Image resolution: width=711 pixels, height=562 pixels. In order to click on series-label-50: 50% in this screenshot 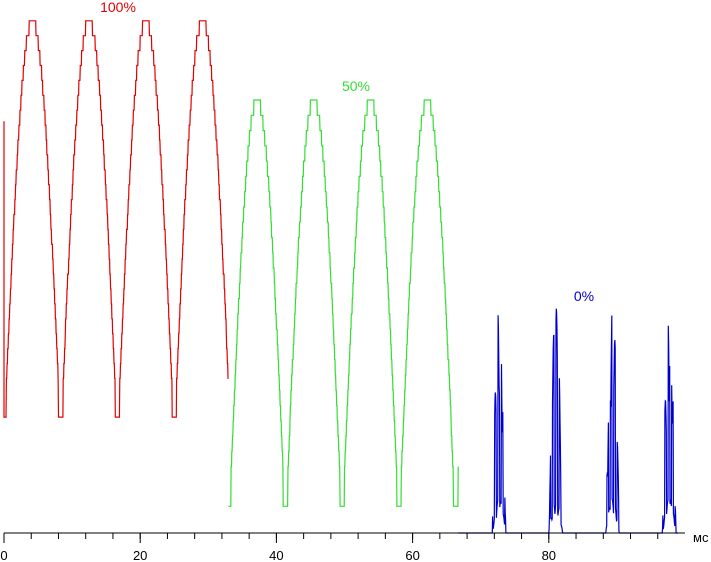, I will do `click(356, 86)`.